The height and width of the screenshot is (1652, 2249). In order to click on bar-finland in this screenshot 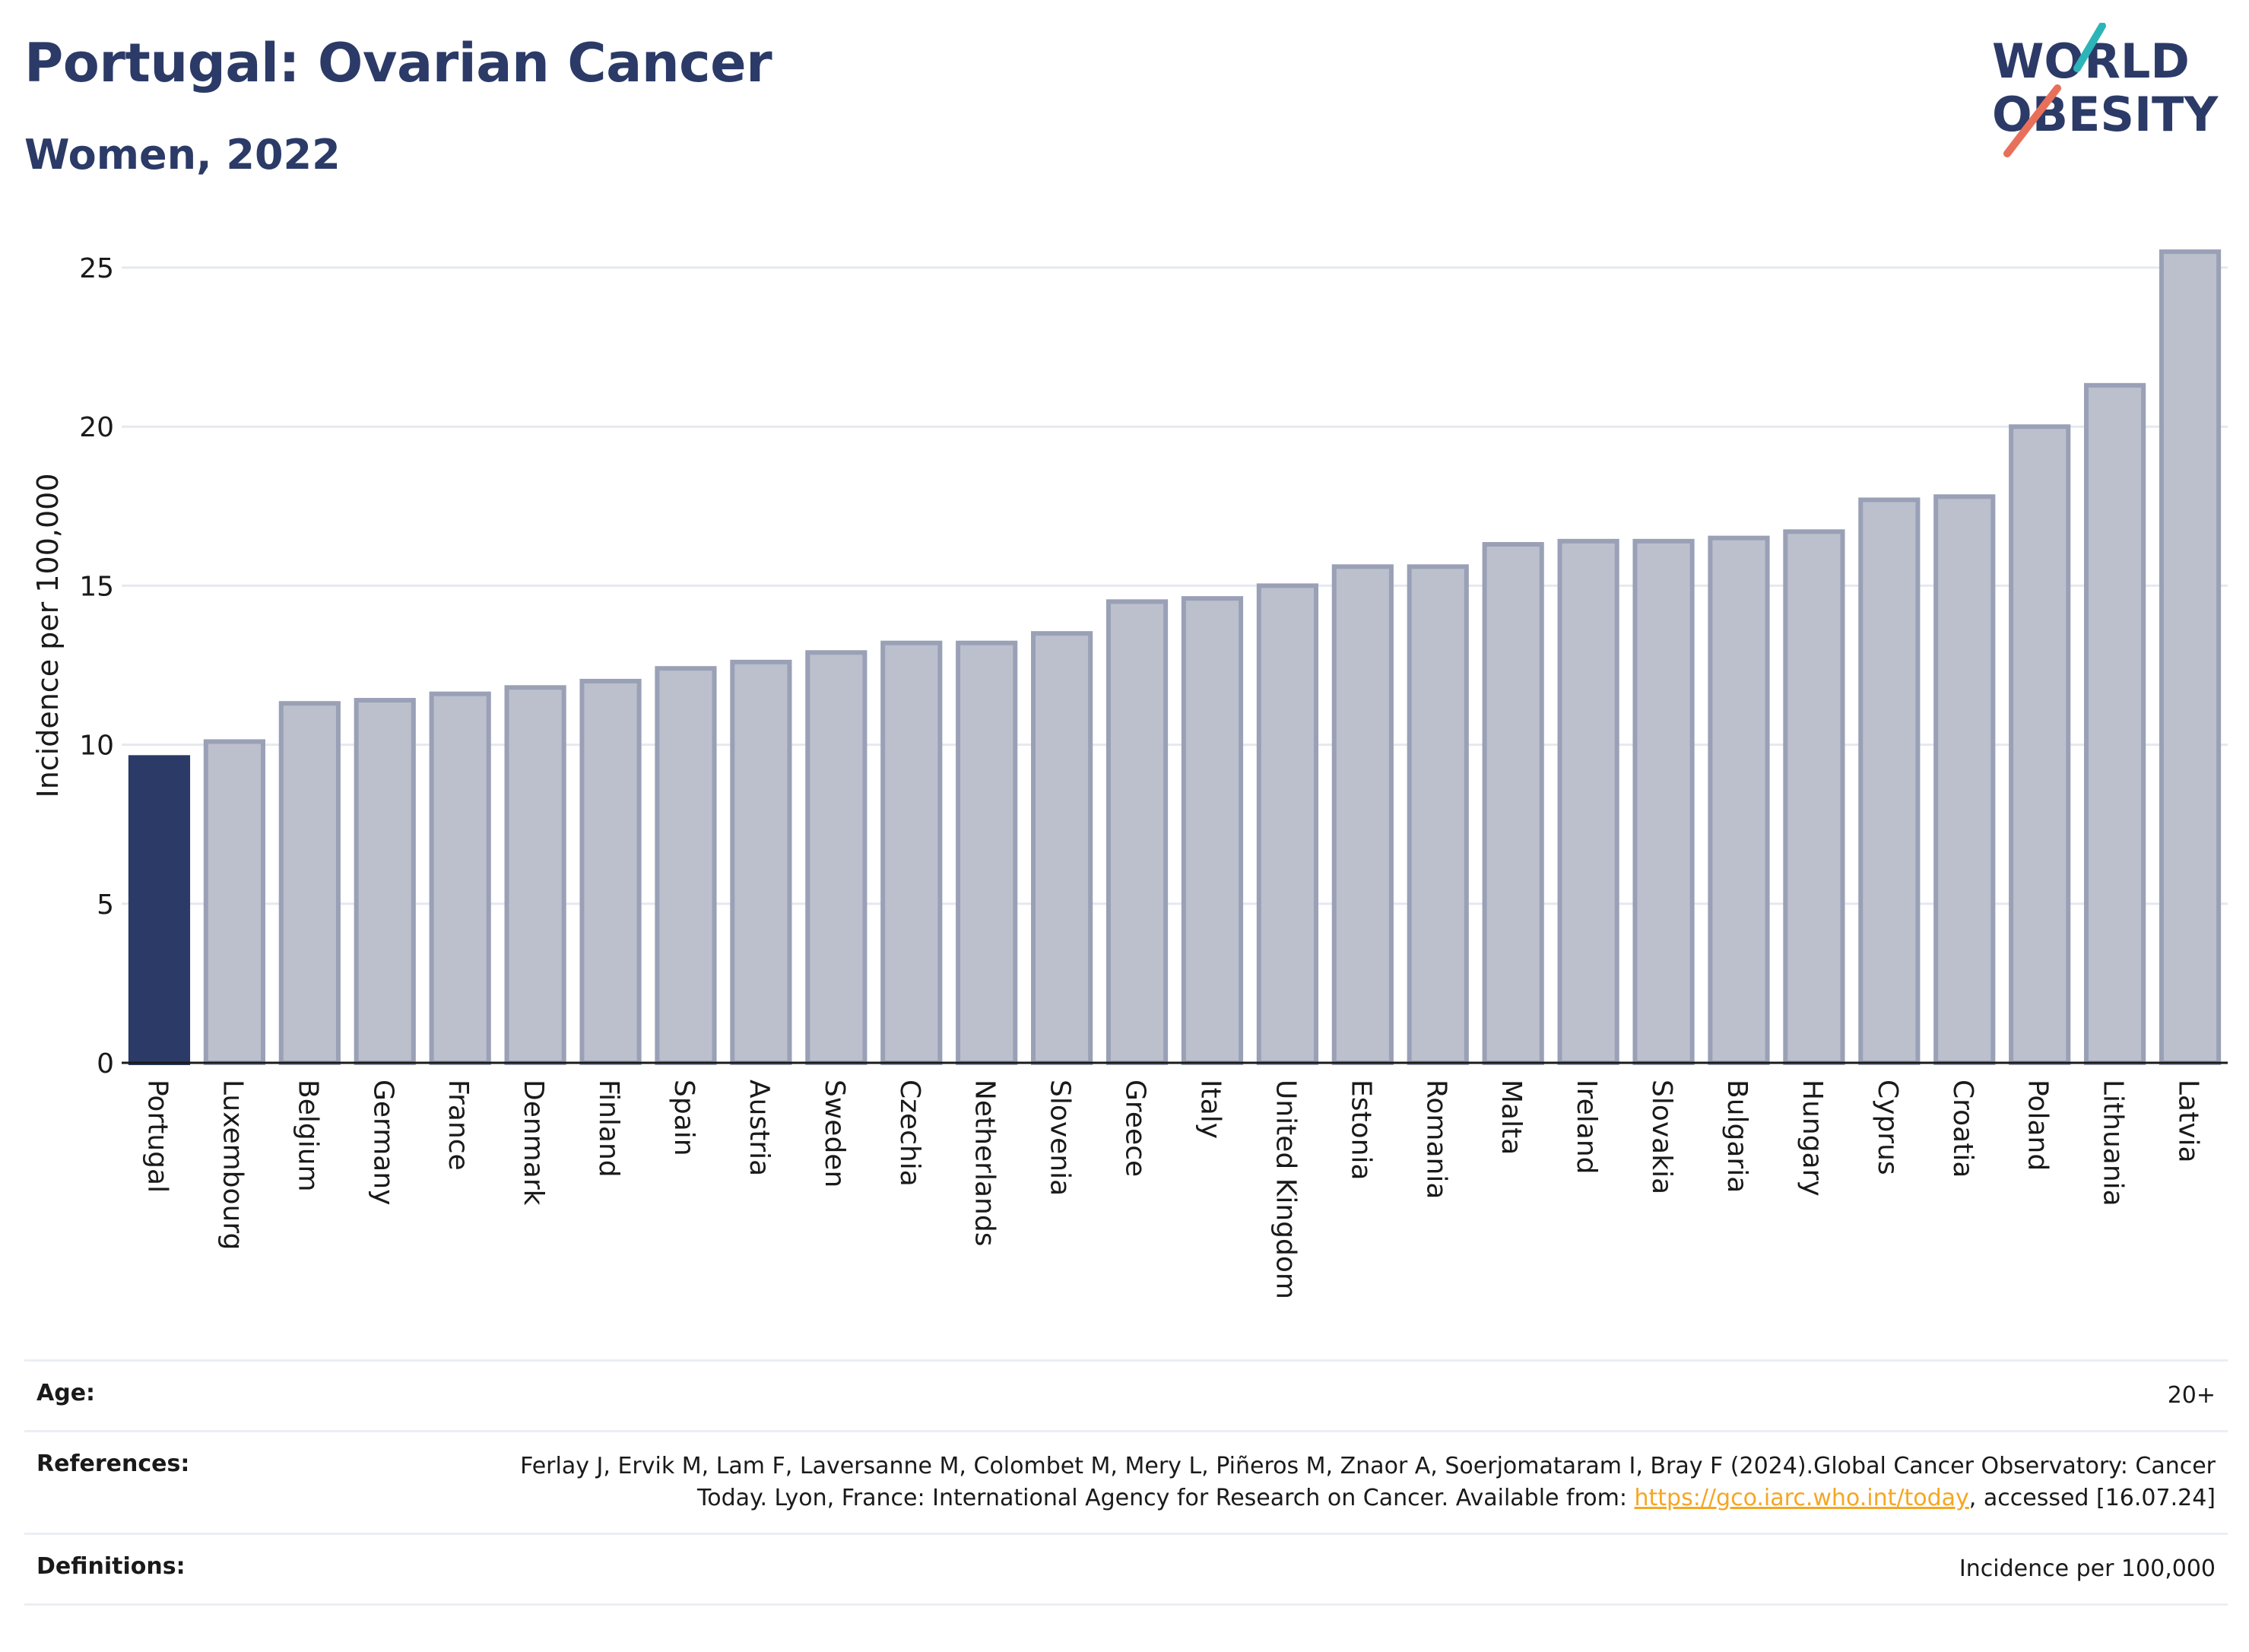, I will do `click(610, 871)`.